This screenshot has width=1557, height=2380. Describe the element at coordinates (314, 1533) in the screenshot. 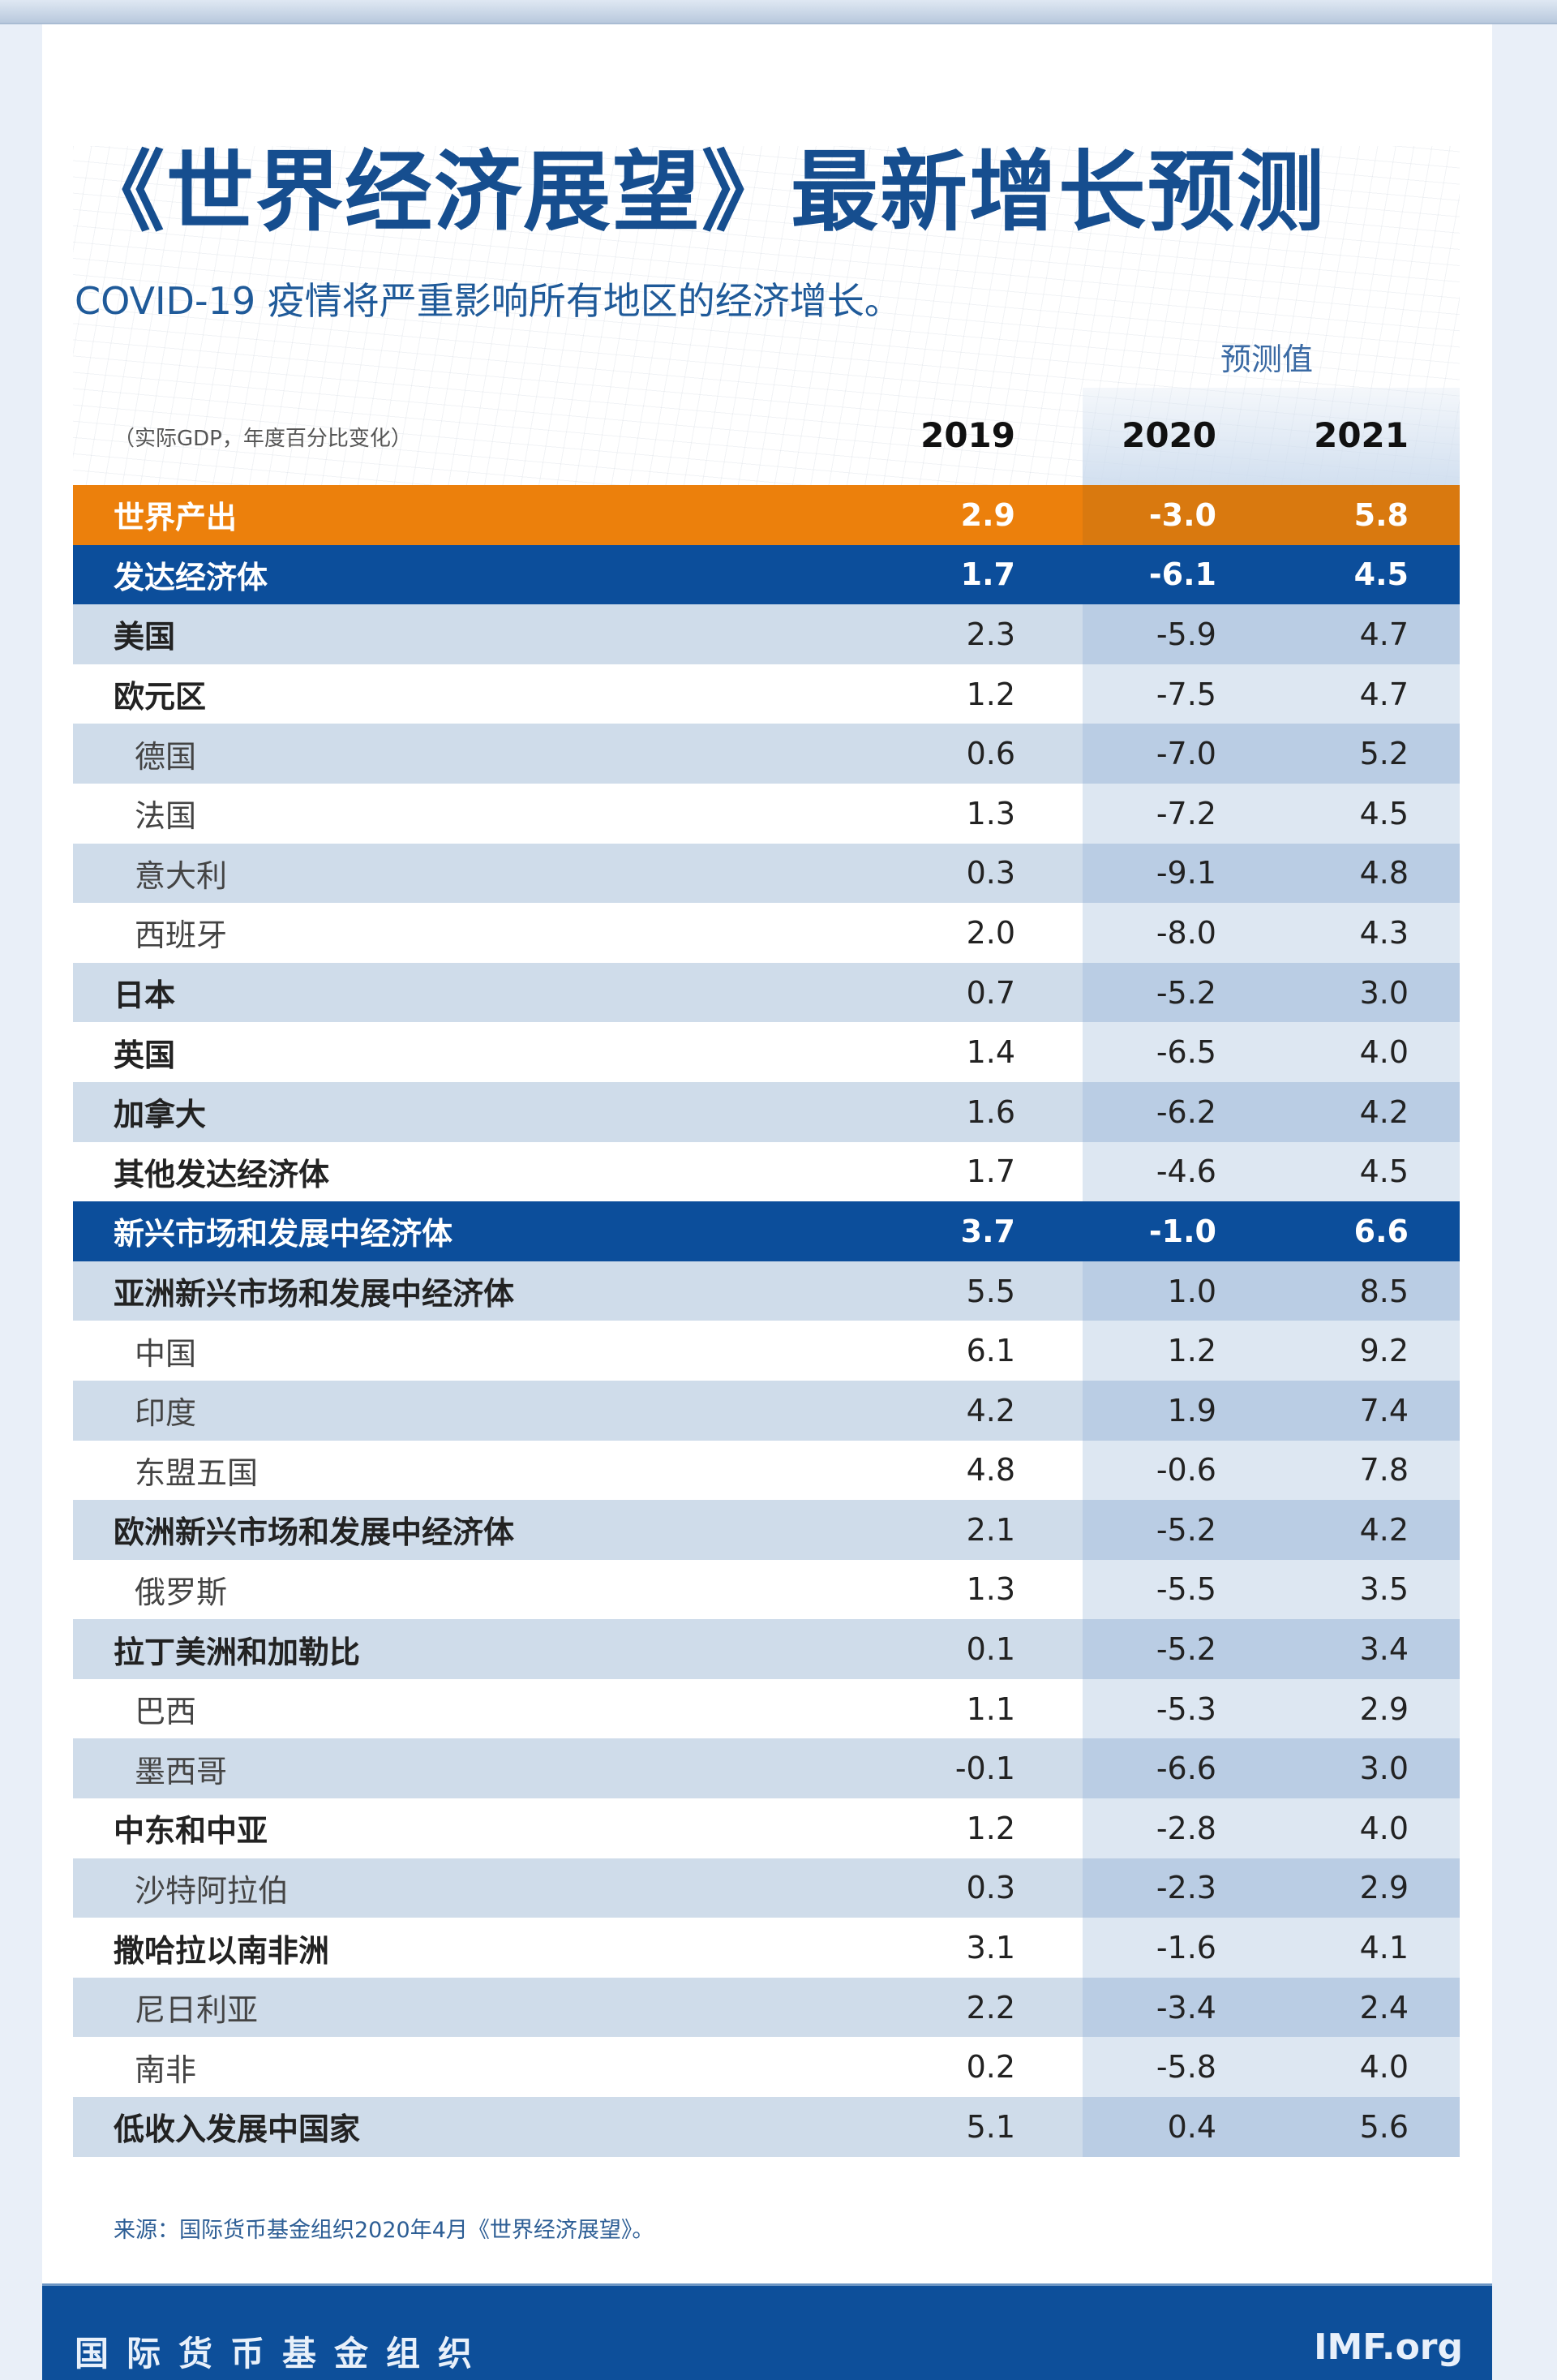

I see `row-label: 欧洲新兴市场和发展中经济体` at that location.